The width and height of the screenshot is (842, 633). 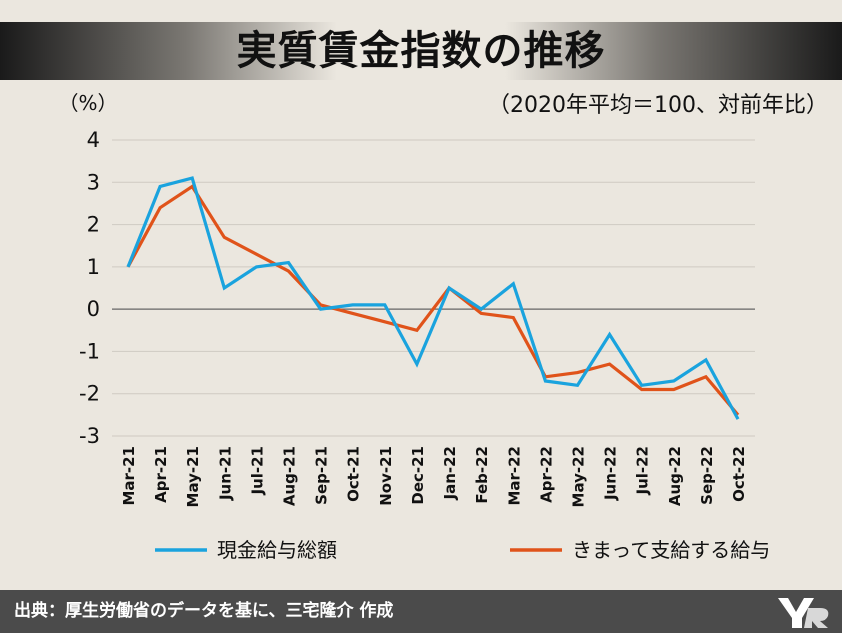 What do you see at coordinates (89, 436) in the screenshot?
I see `y-tick-label: -3` at bounding box center [89, 436].